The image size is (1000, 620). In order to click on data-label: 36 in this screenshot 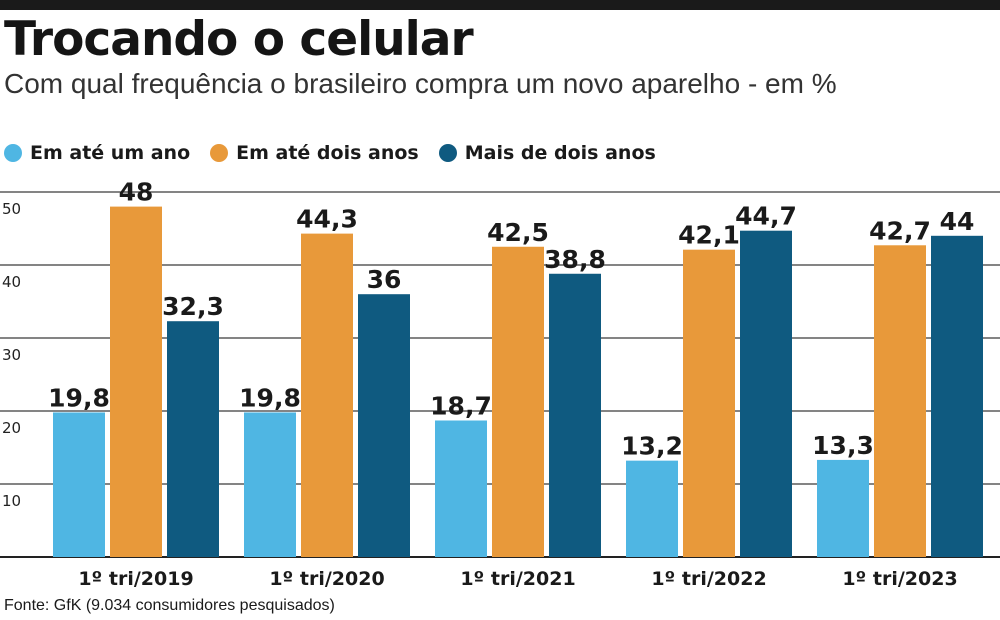, I will do `click(384, 279)`.